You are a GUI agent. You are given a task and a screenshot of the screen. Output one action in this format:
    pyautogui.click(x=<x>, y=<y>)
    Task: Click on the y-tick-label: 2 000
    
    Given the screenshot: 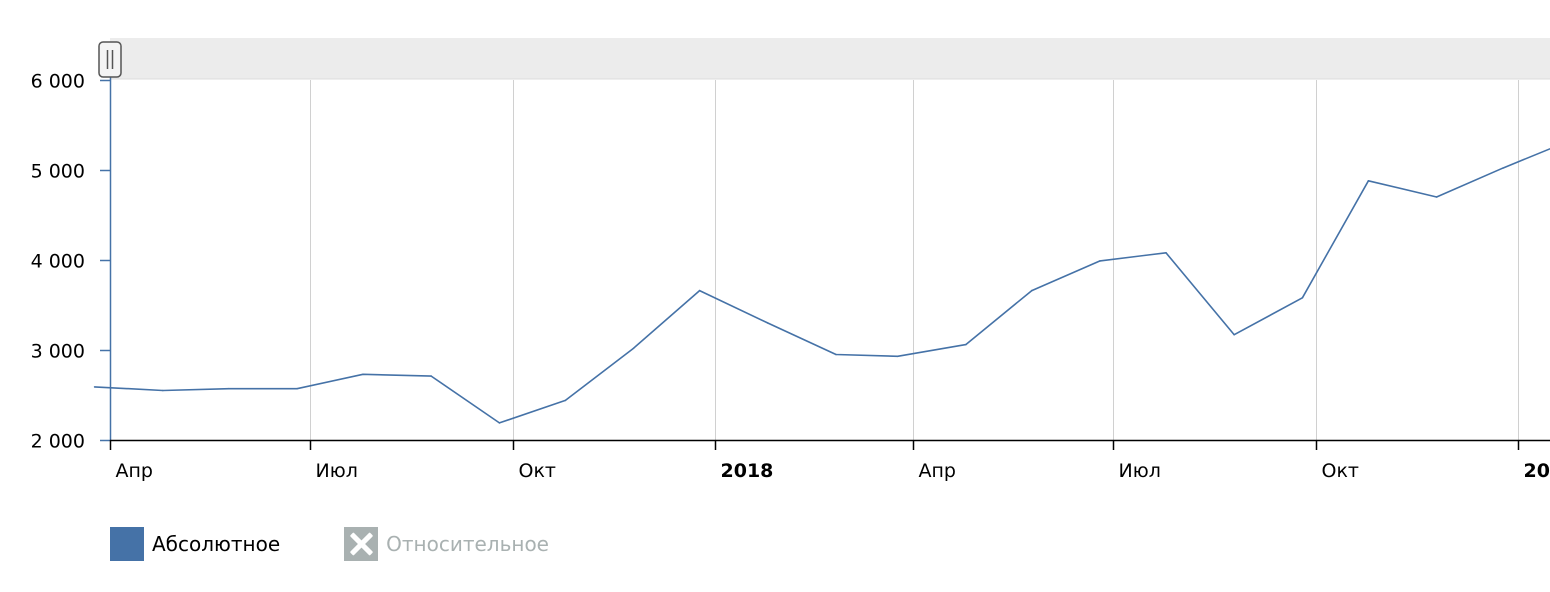 What is the action you would take?
    pyautogui.click(x=58, y=442)
    